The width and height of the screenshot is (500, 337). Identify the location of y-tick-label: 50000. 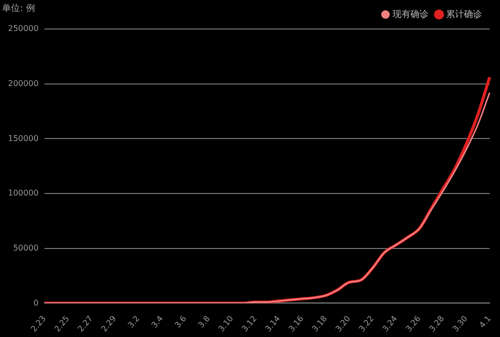
(26, 247).